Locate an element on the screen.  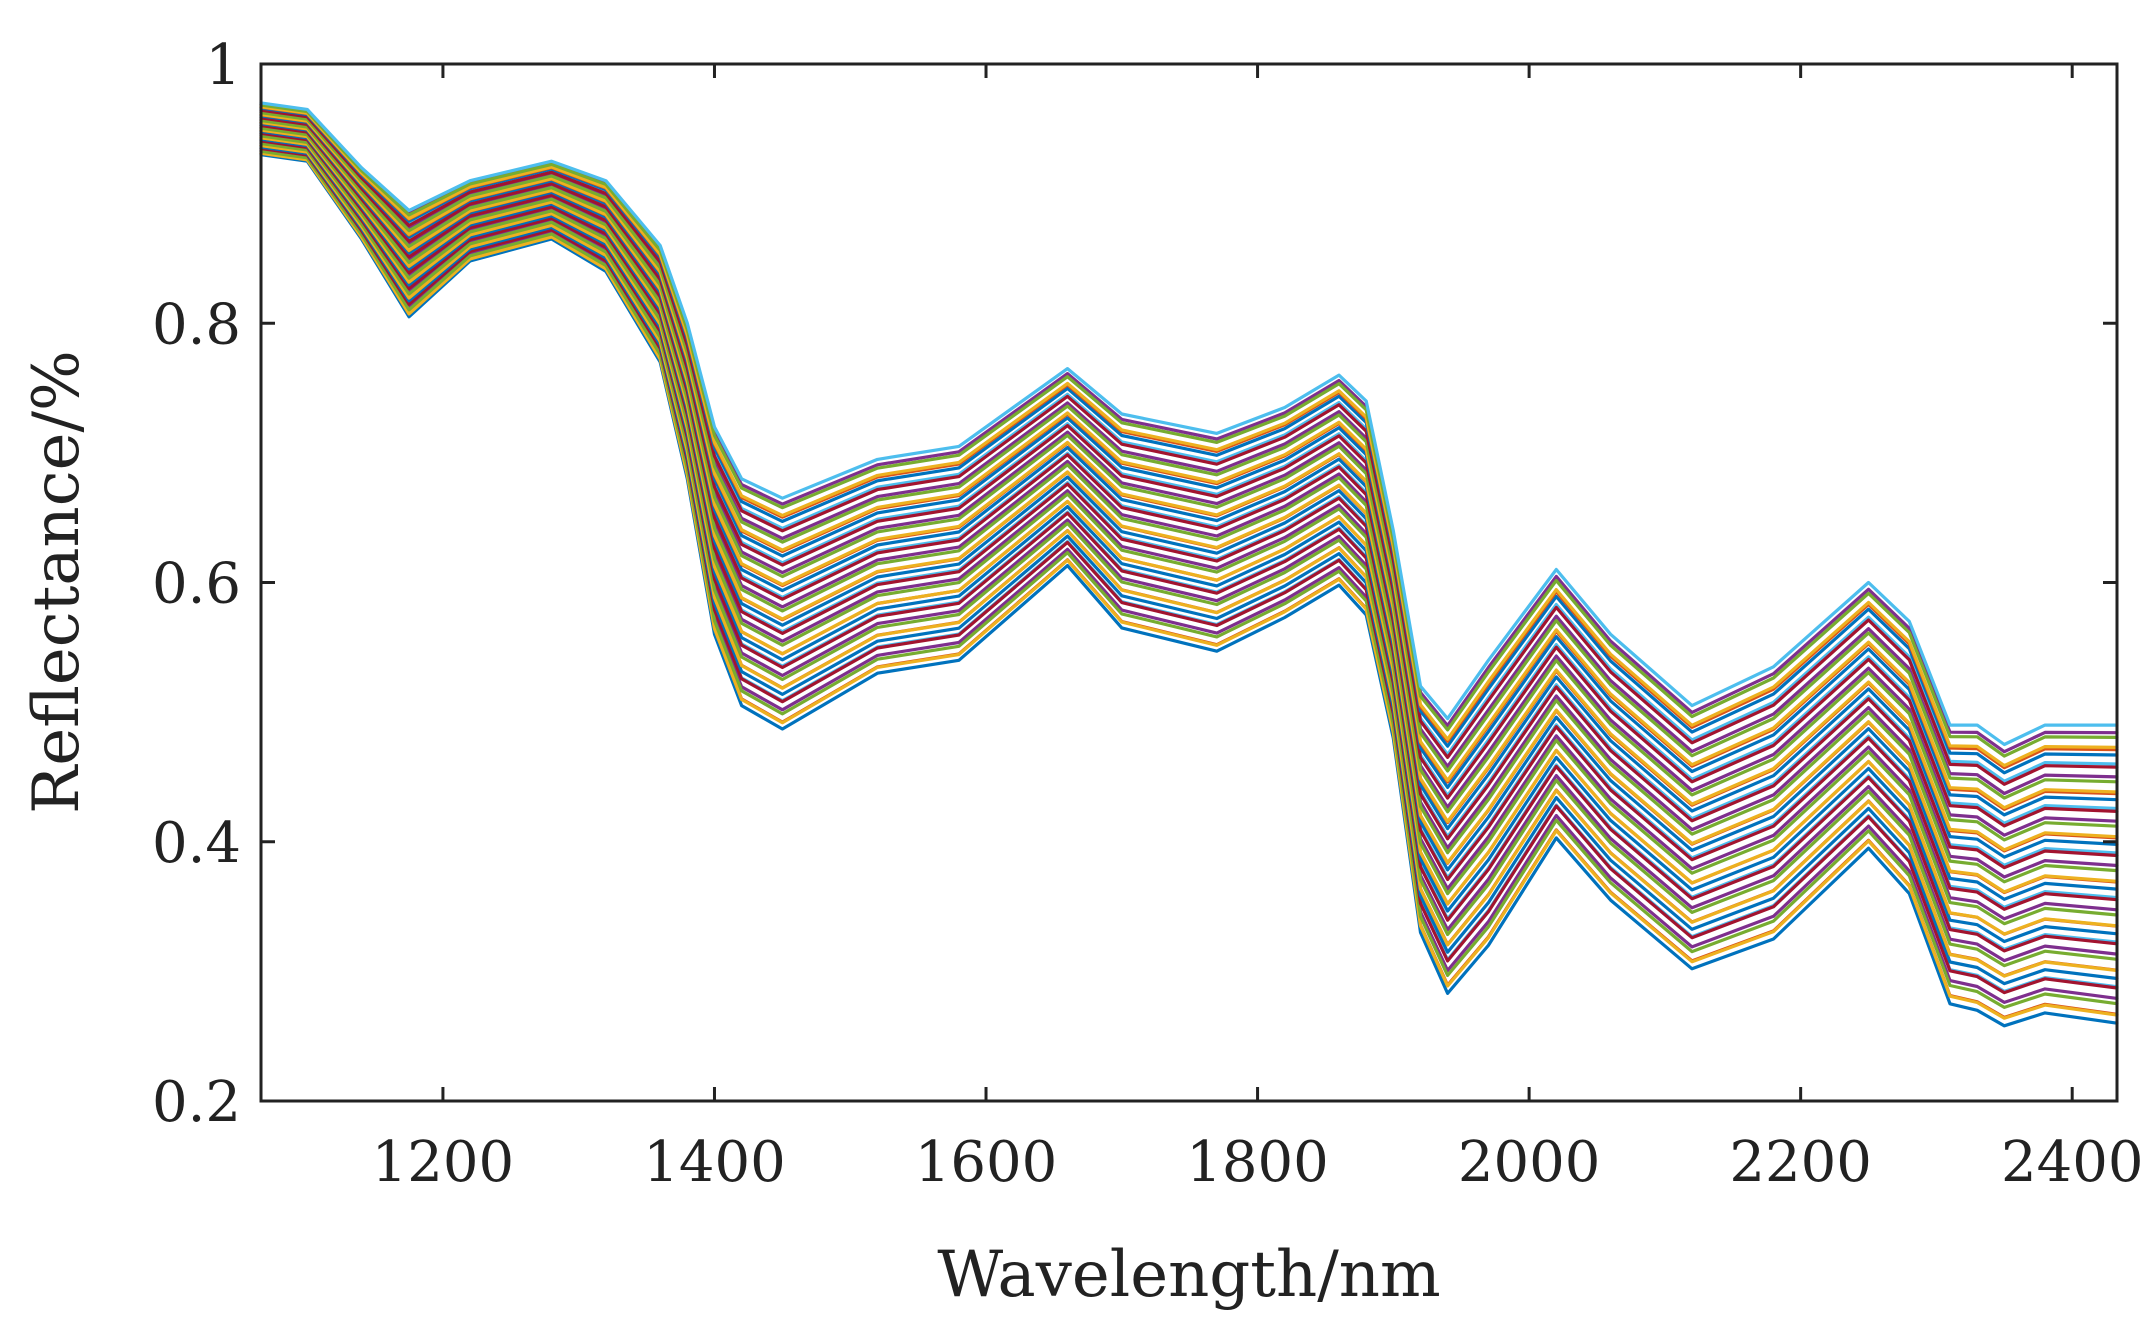
x-tick-label: 2400 is located at coordinates (2072, 1162).